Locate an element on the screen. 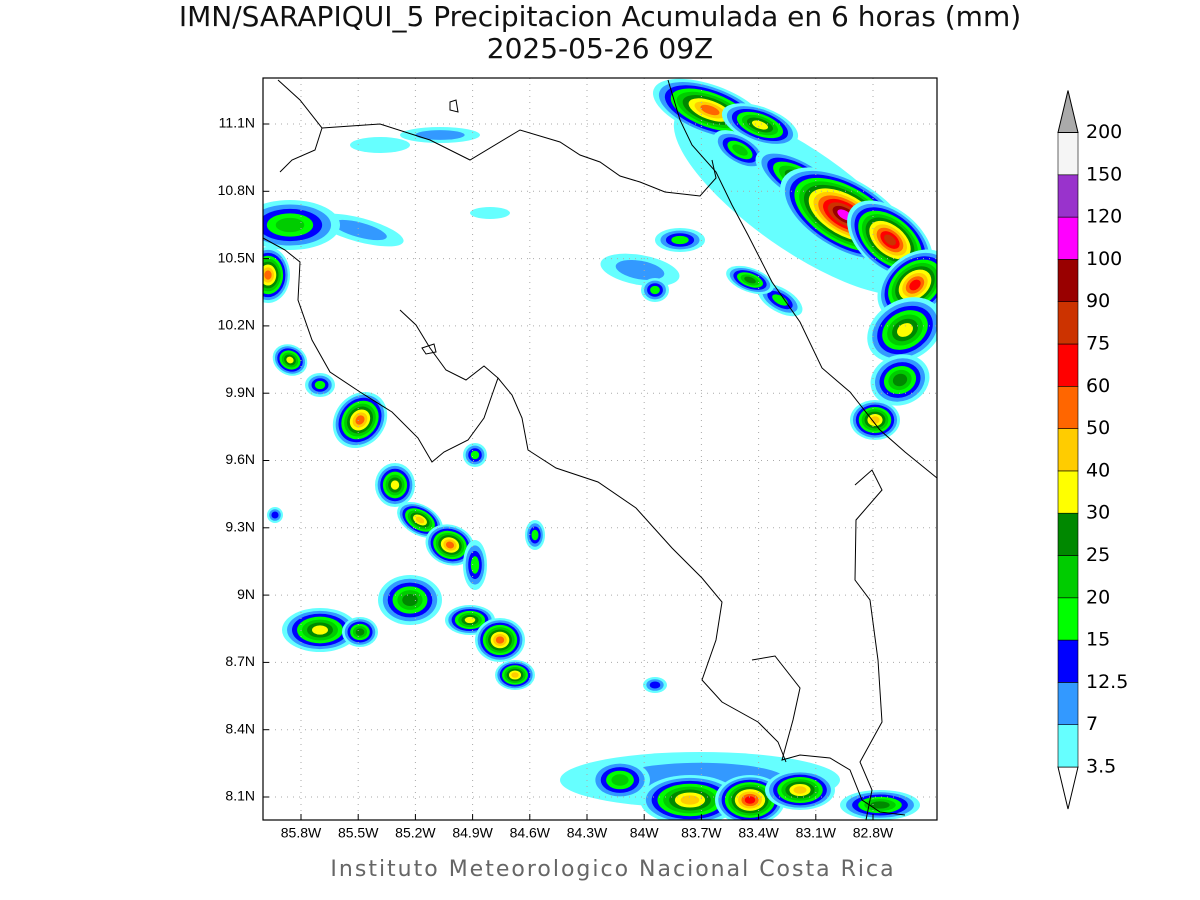  lon-label: 83.4W is located at coordinates (758, 833).